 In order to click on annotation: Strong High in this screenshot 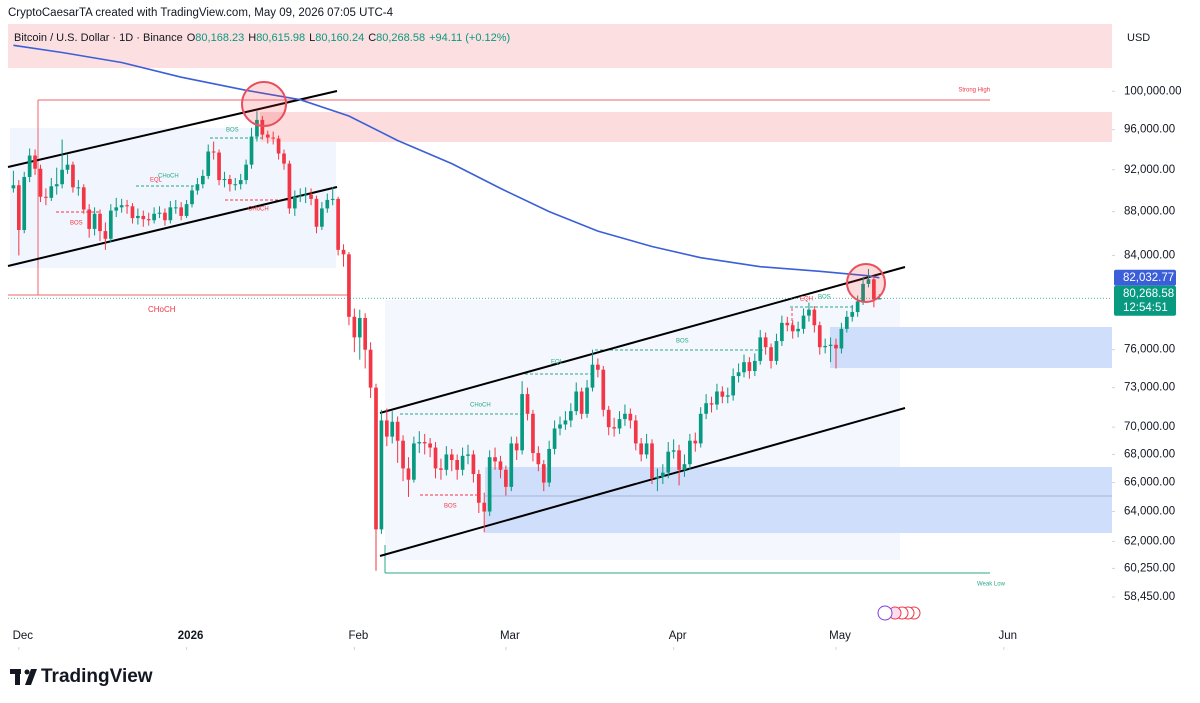, I will do `click(974, 91)`.